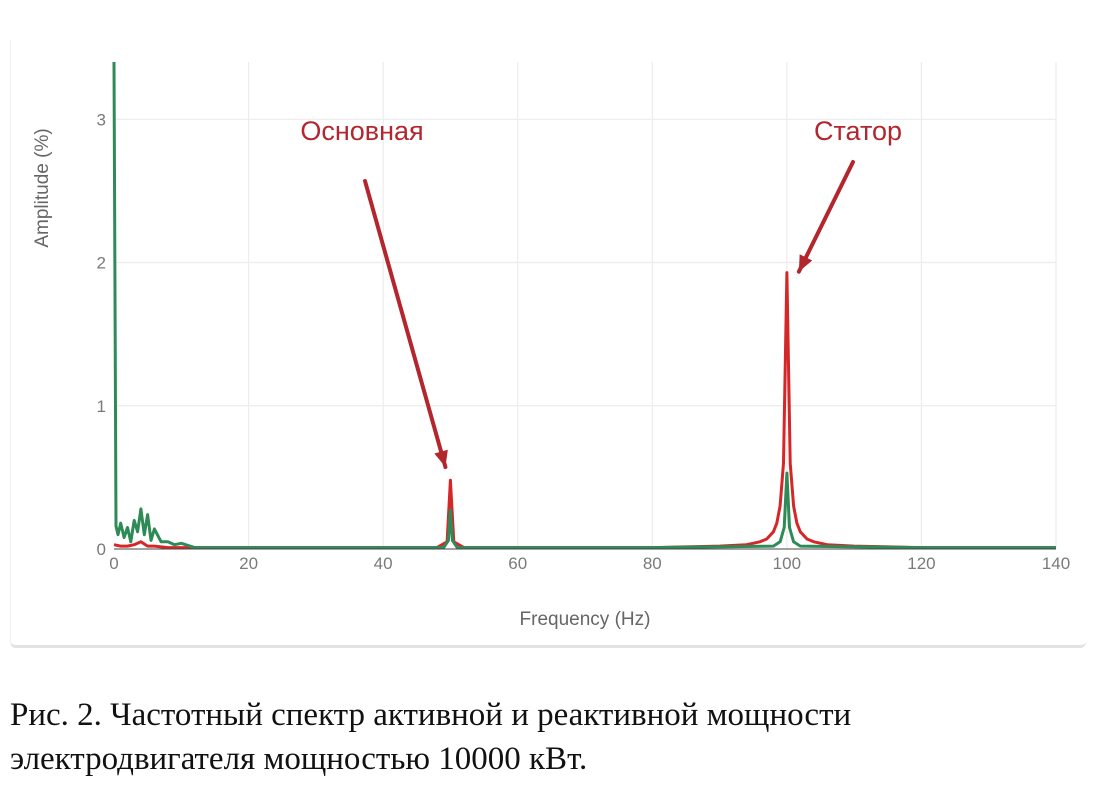 The image size is (1101, 794). I want to click on x-tick-label: 120, so click(921, 563).